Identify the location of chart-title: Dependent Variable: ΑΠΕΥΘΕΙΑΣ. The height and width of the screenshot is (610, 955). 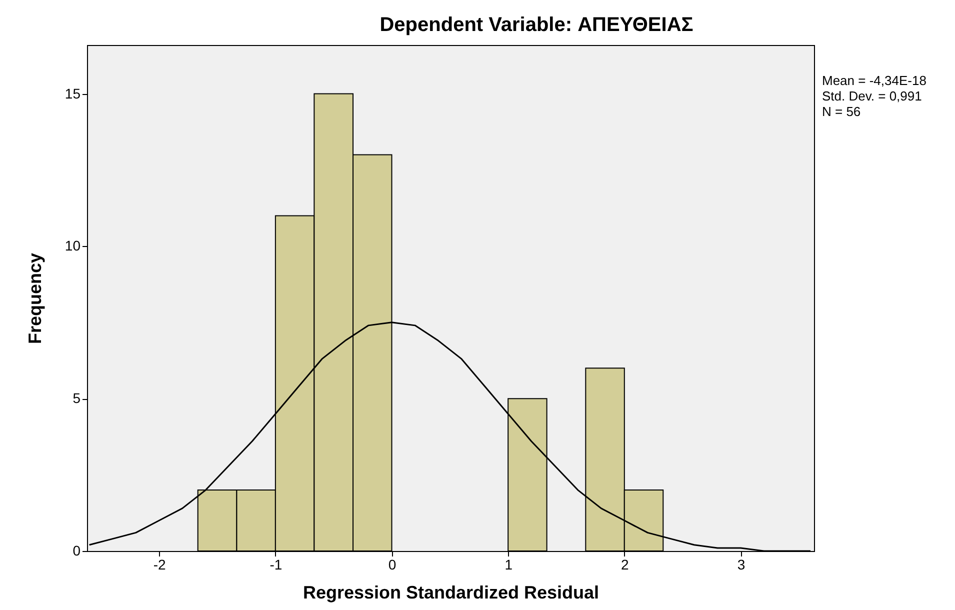
(537, 25).